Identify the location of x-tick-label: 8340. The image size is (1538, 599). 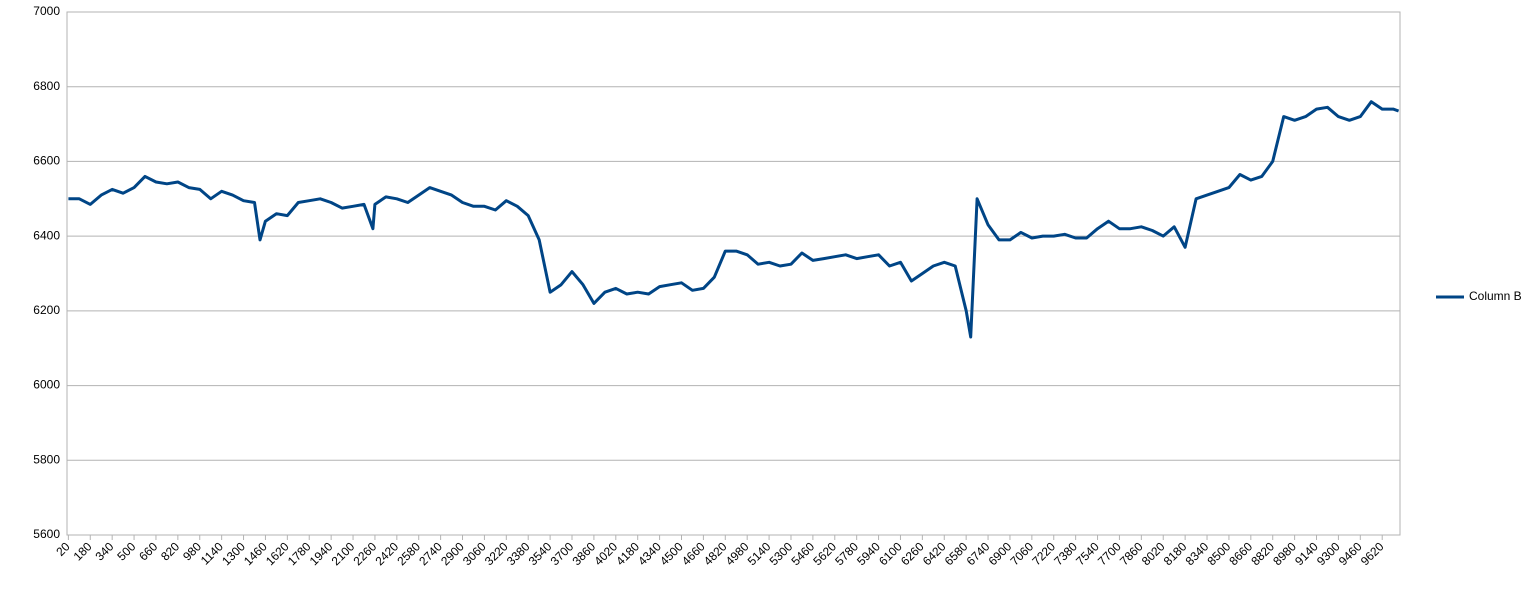
(1197, 553).